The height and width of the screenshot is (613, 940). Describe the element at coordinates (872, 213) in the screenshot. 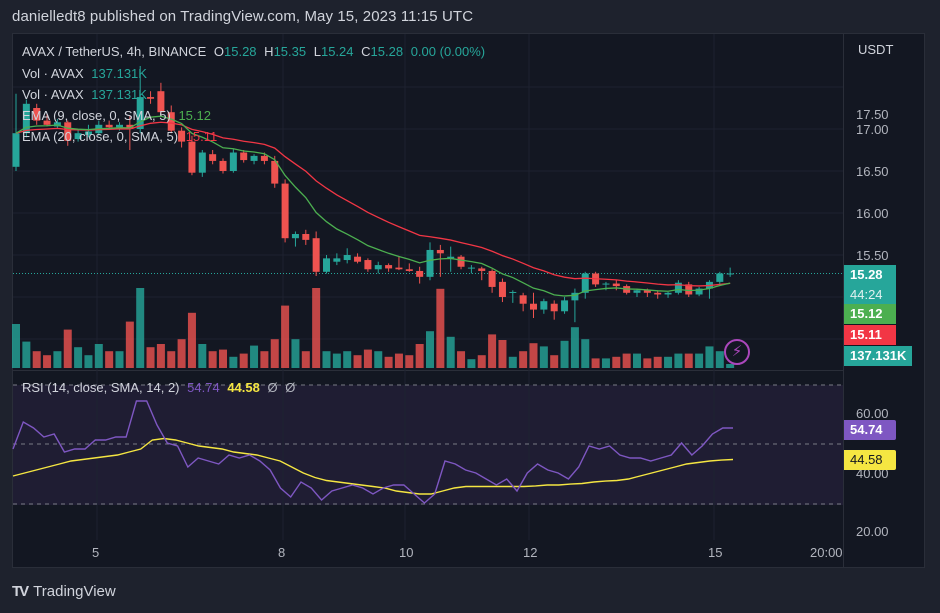

I see `price-tick: 16.00` at that location.